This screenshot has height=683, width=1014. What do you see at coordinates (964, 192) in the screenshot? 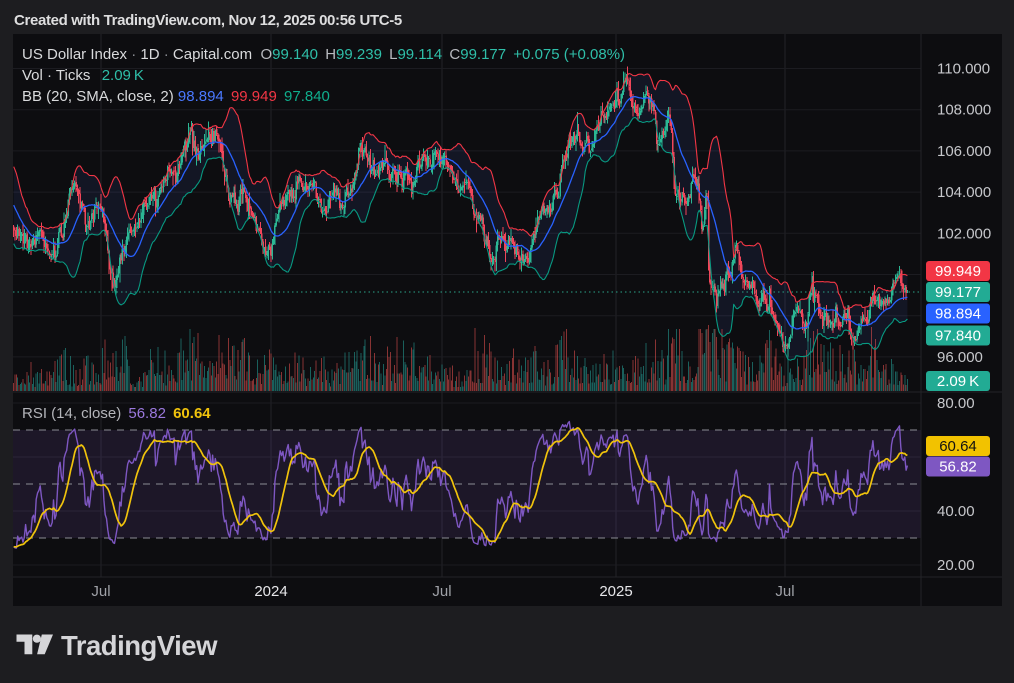
I see `svg-text: 104.000` at bounding box center [964, 192].